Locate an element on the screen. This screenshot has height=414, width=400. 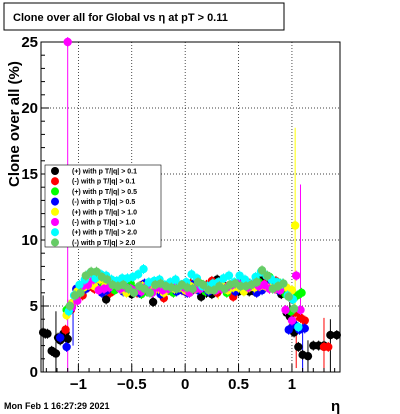
legend-label: (-) with p T/|q| > 2.0 is located at coordinates (103, 243).